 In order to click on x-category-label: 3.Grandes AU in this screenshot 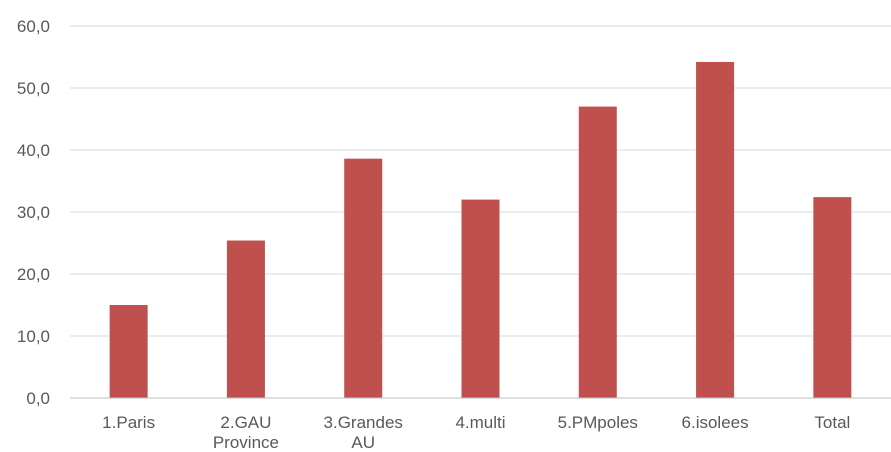, I will do `click(363, 432)`.